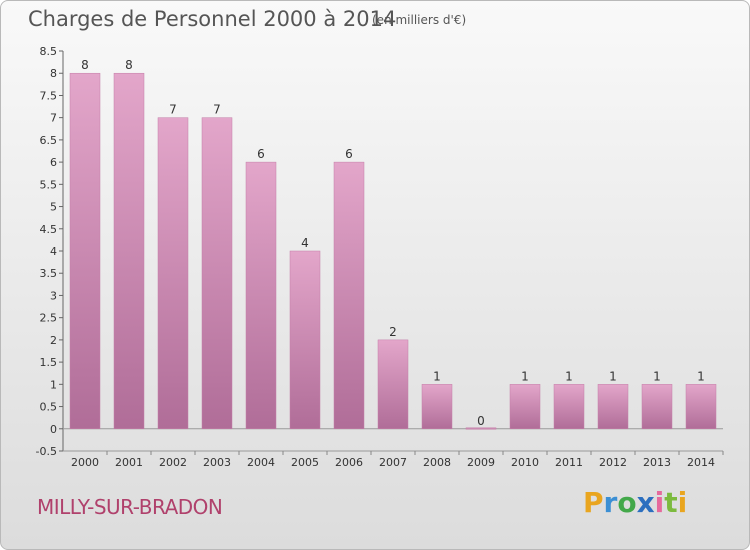 This screenshot has width=750, height=550. Describe the element at coordinates (85, 462) in the screenshot. I see `x-tick-label: 2000` at that location.